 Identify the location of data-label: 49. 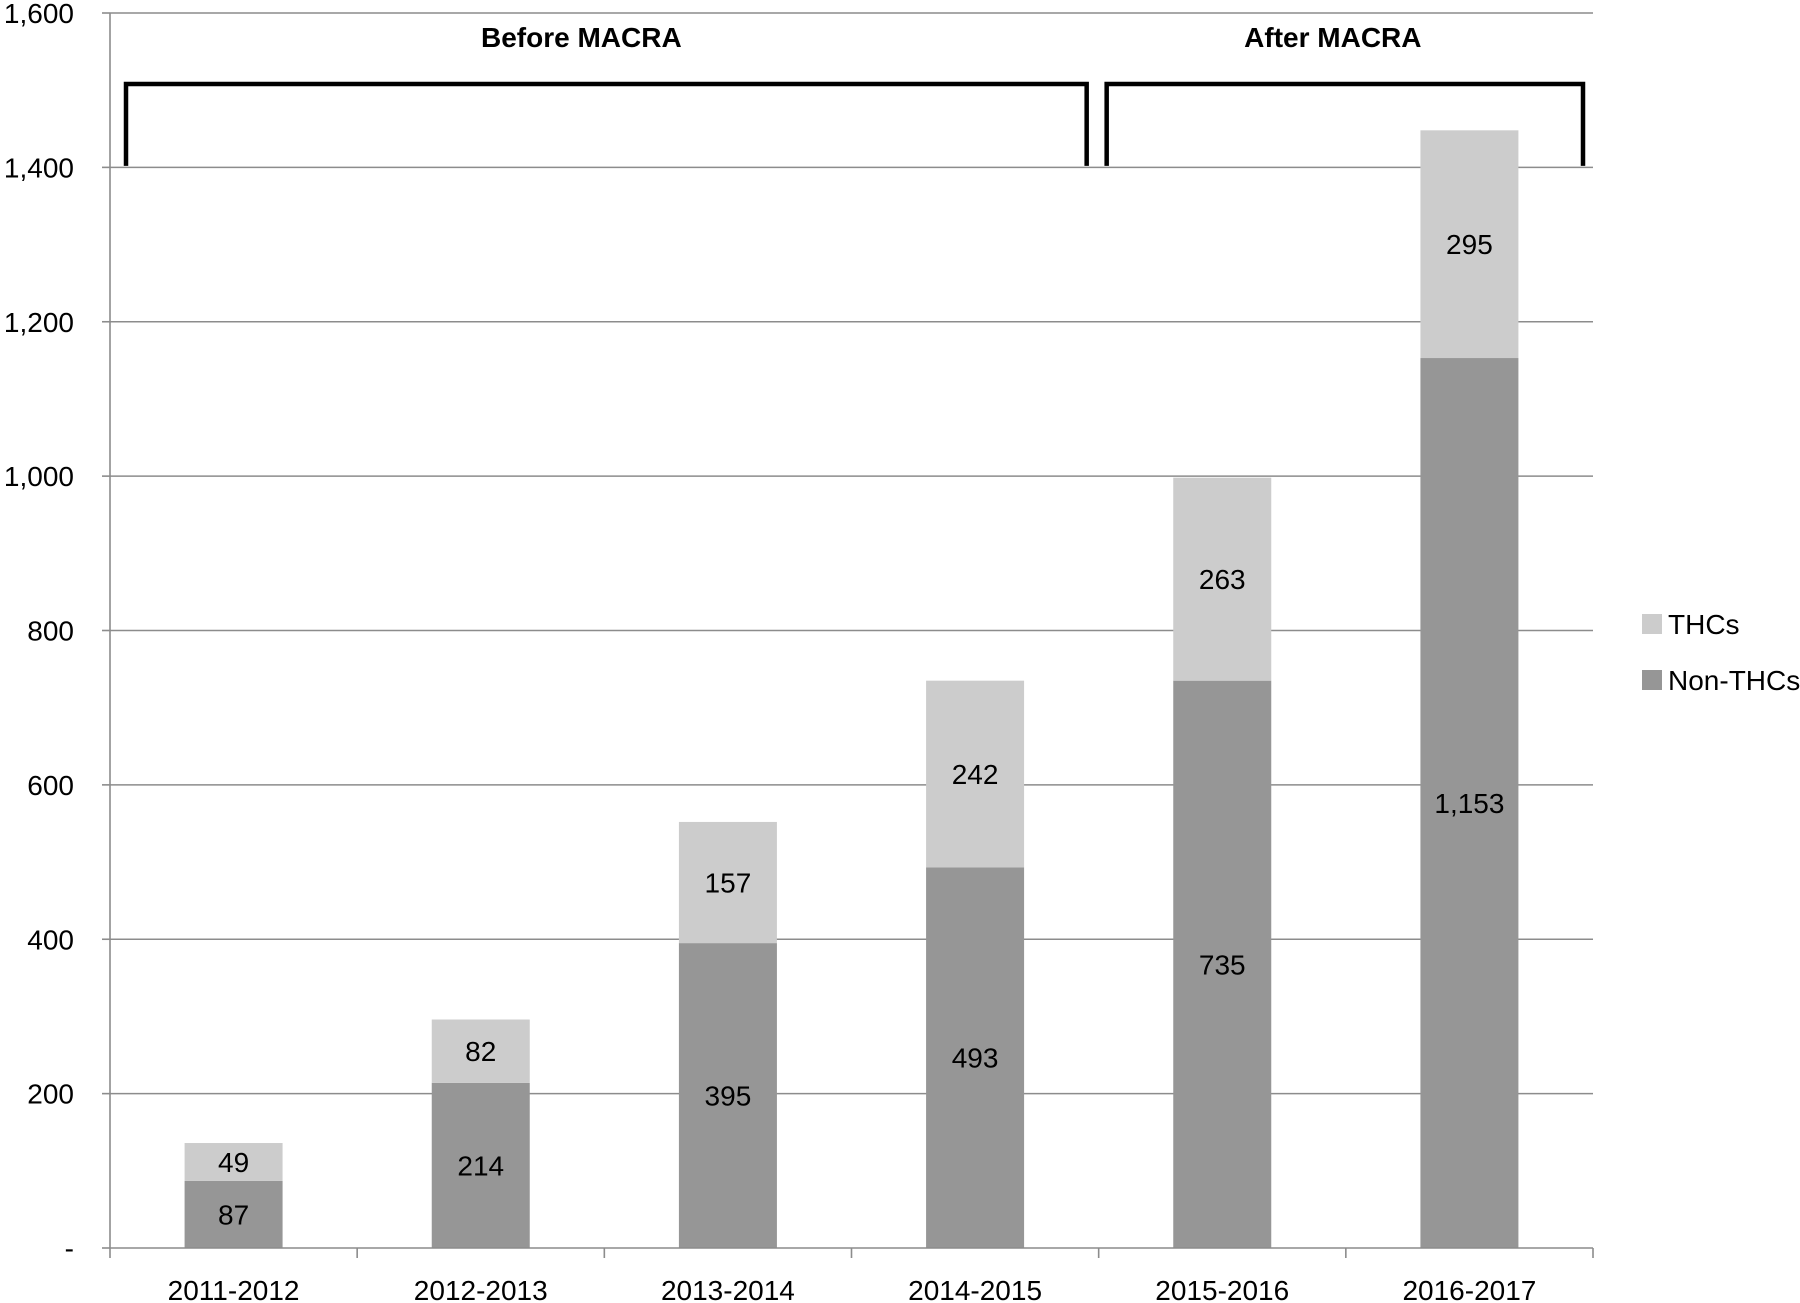
(233, 1162).